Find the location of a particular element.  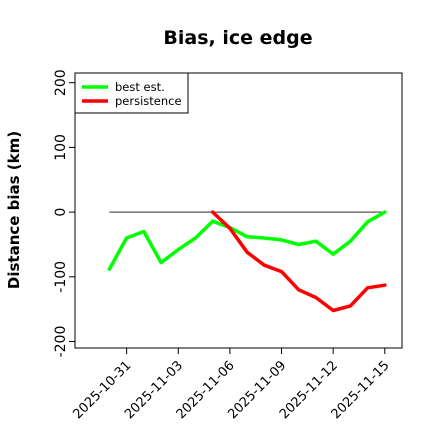

chart-title: Bias, ice edge is located at coordinates (237, 38).